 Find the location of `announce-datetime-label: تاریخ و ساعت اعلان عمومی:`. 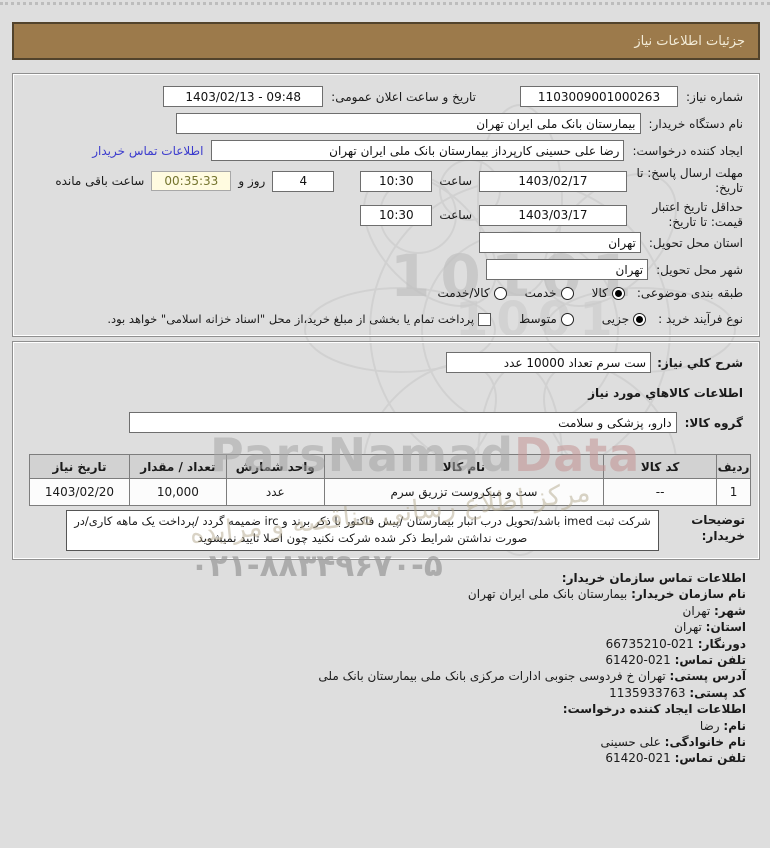

announce-datetime-label: تاریخ و ساعت اعلان عمومی: is located at coordinates (403, 96).